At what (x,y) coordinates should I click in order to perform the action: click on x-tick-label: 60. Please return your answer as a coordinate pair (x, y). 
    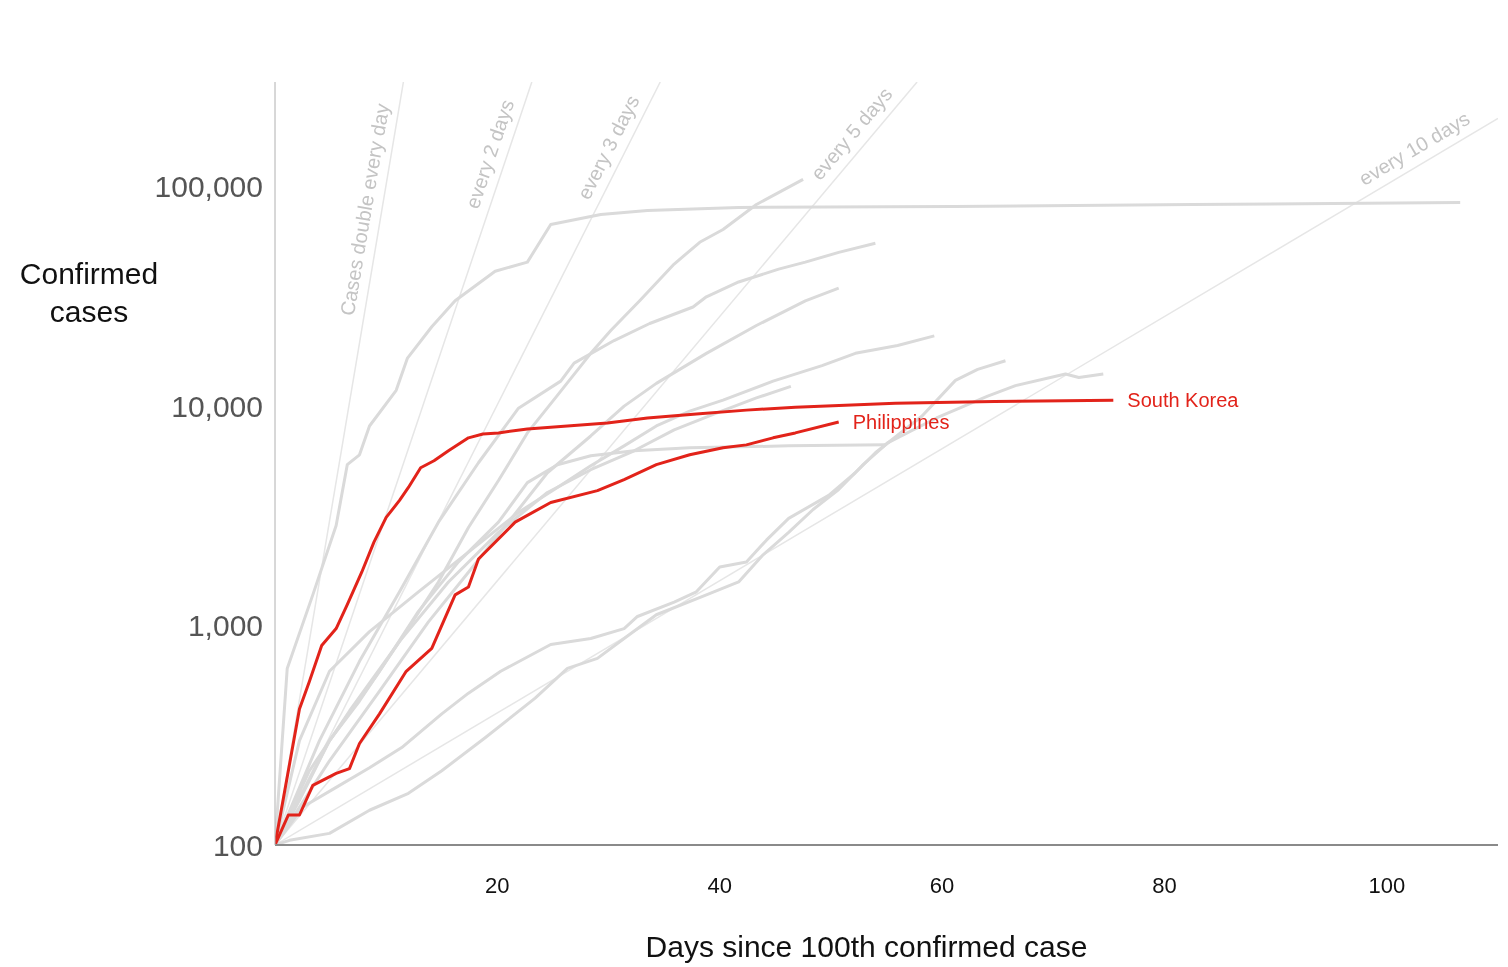
    Looking at the image, I should click on (942, 885).